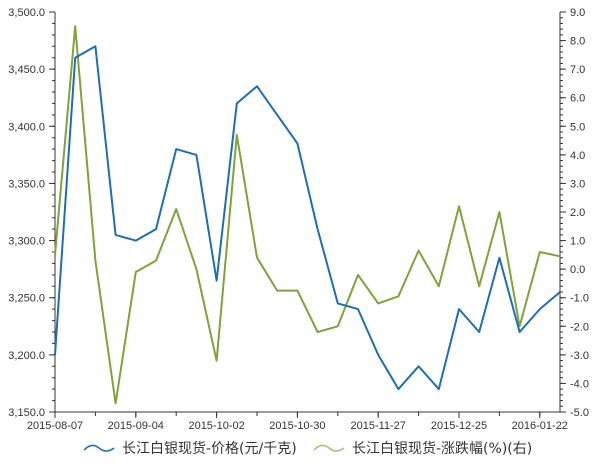  What do you see at coordinates (577, 242) in the screenshot?
I see `right-axis-tick-label: 1.0` at bounding box center [577, 242].